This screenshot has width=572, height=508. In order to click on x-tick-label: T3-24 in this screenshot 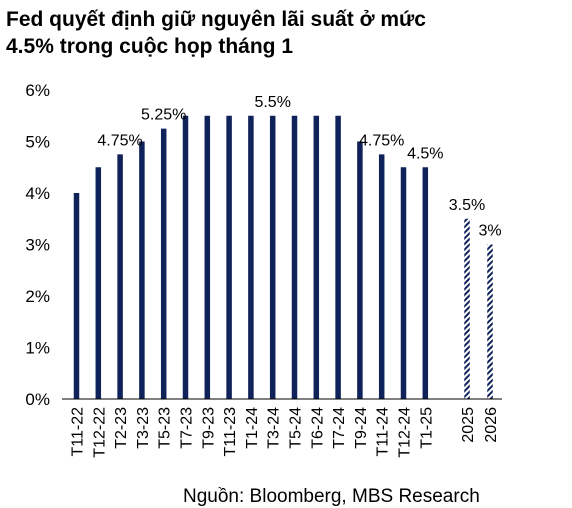, I will do `click(274, 428)`.